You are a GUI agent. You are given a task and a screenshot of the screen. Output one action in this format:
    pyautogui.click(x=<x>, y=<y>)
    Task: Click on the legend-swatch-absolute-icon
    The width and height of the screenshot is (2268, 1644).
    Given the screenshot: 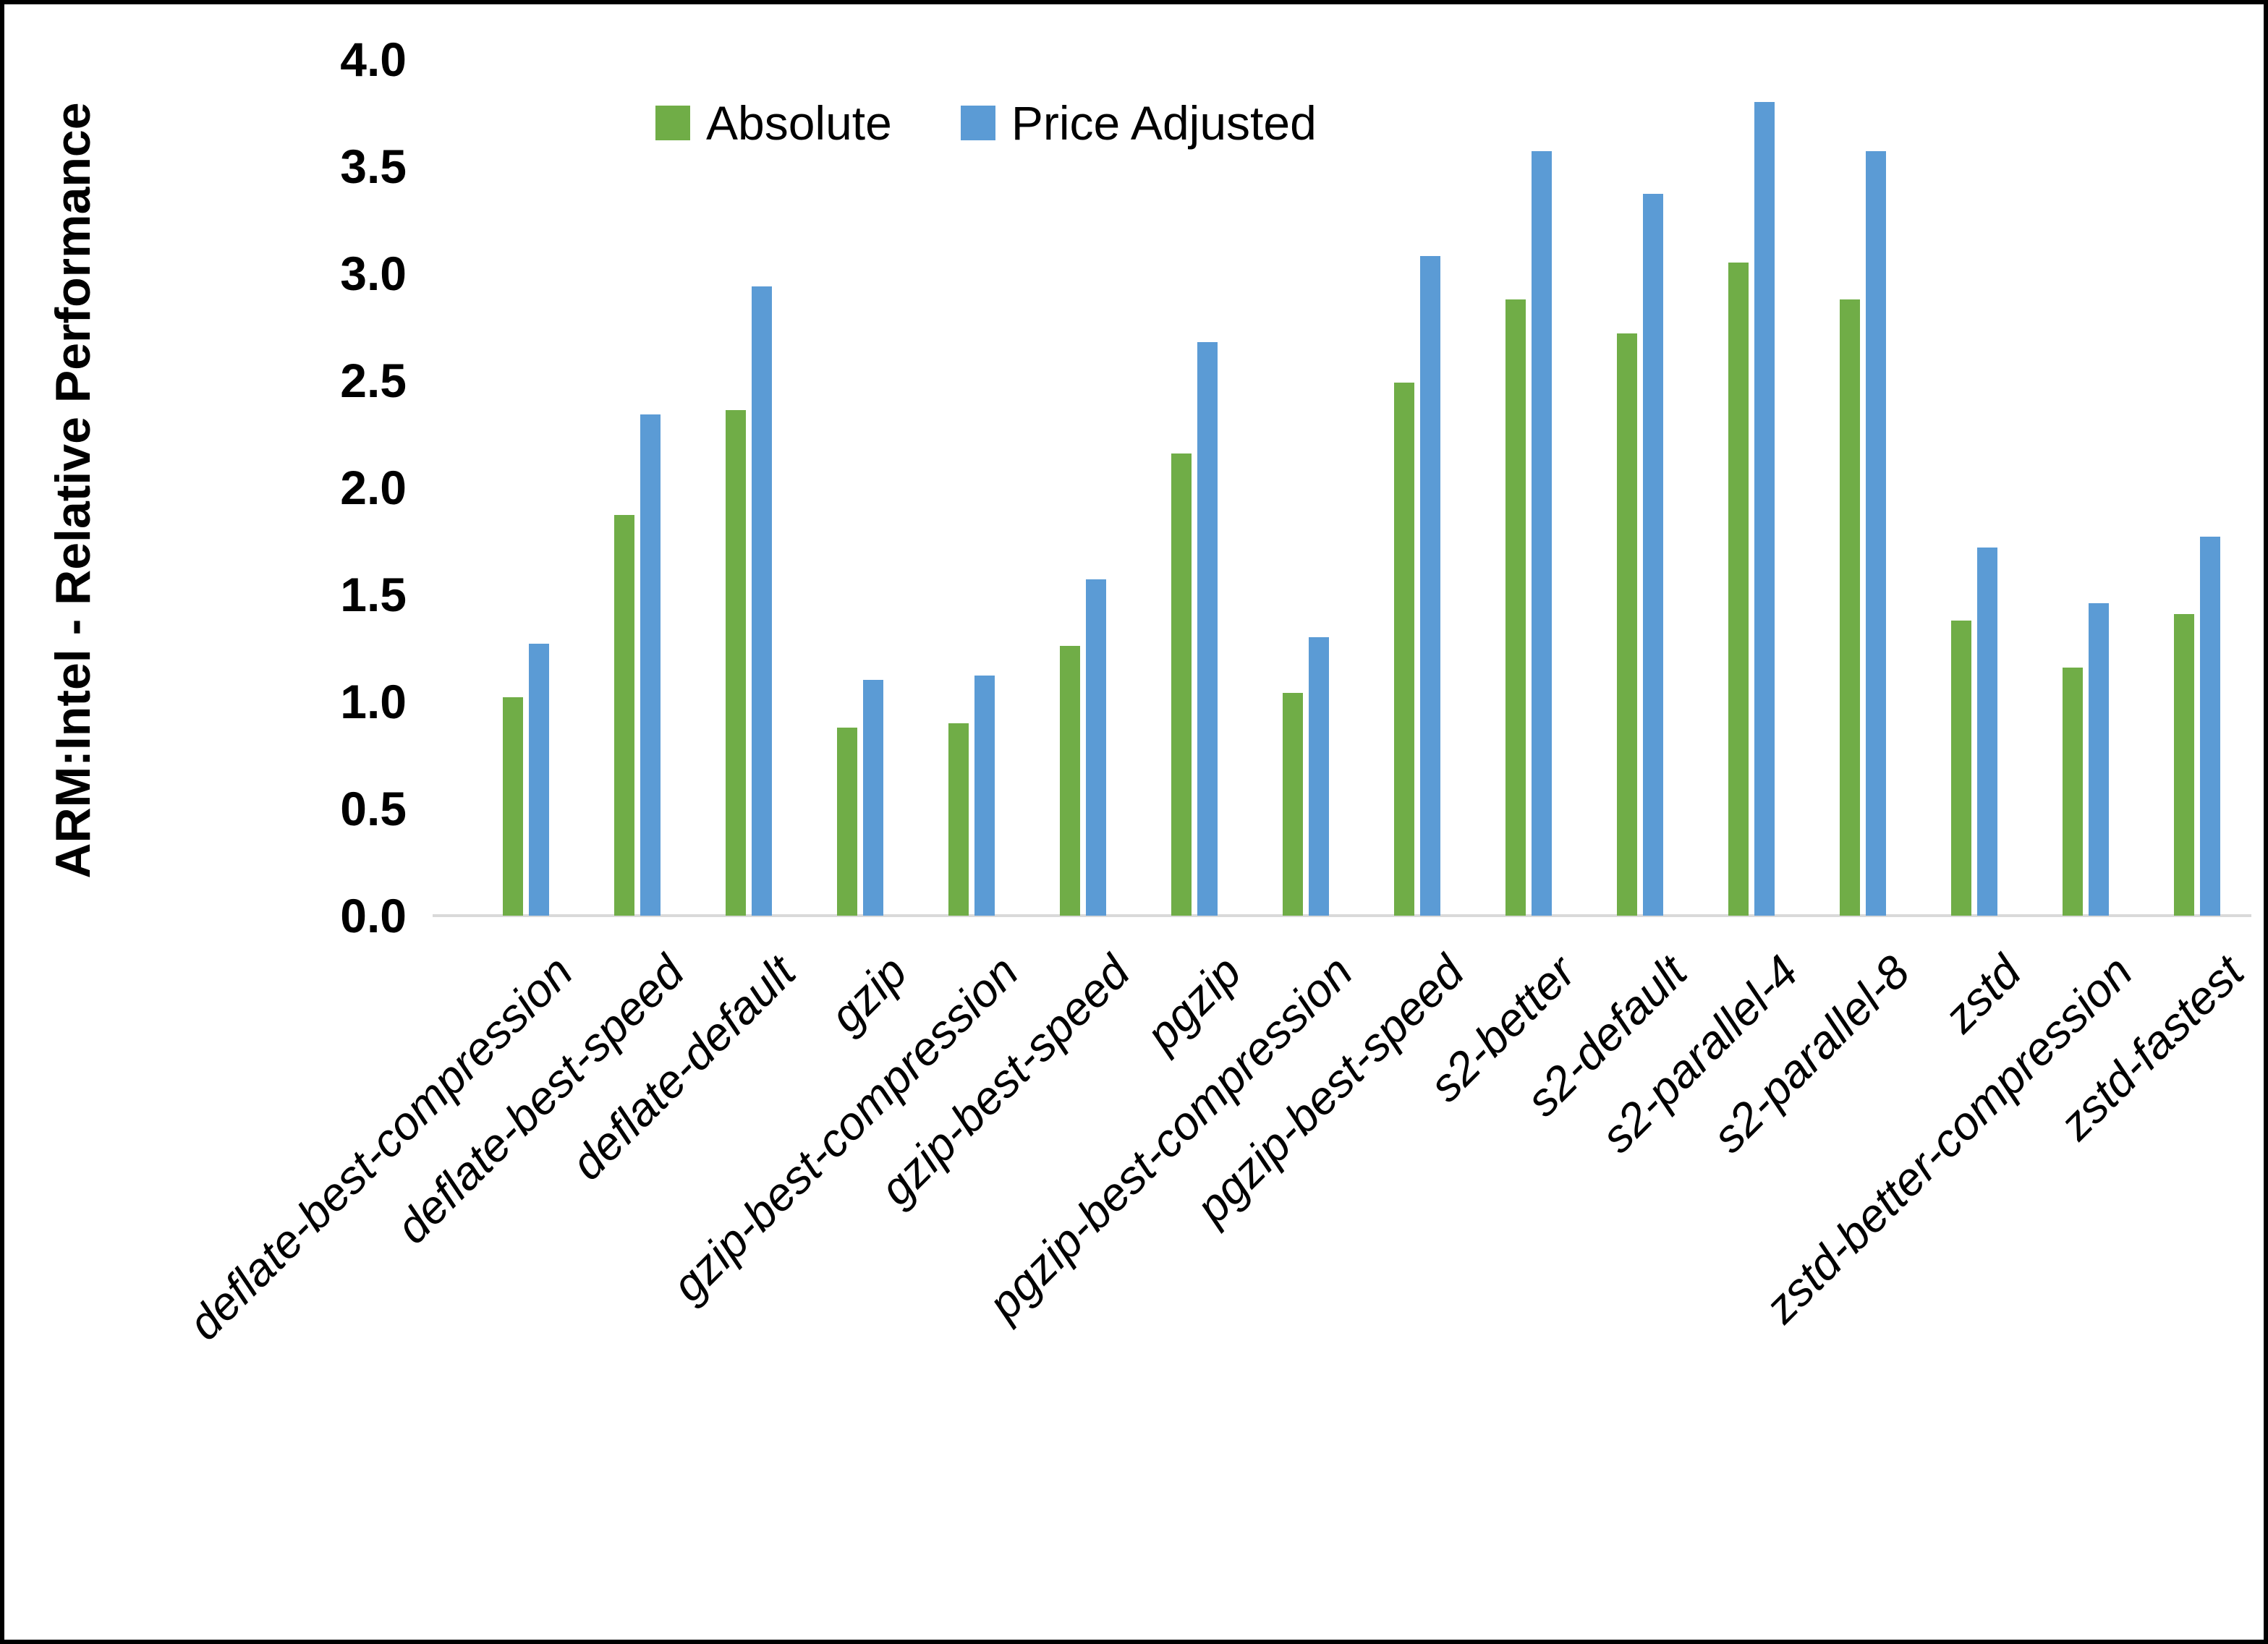 What is the action you would take?
    pyautogui.click(x=672, y=123)
    